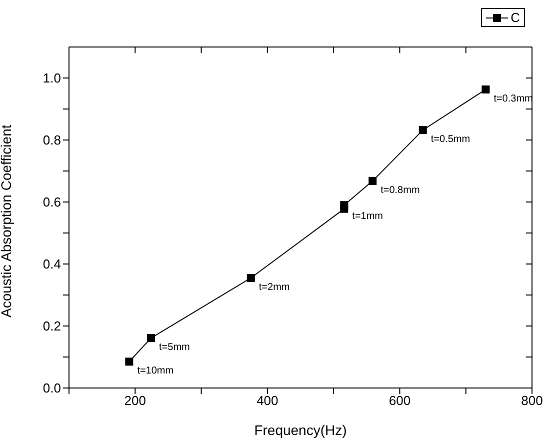  Describe the element at coordinates (135, 400) in the screenshot. I see `x-tick-label: 200` at that location.